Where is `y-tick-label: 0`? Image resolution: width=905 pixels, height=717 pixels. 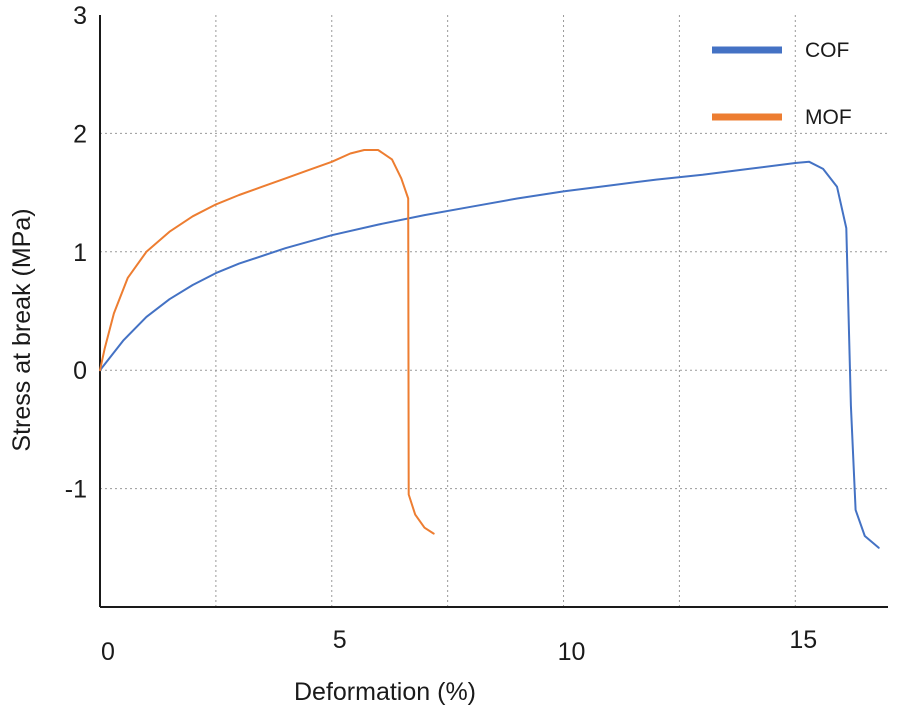
y-tick-label: 0 is located at coordinates (80, 371).